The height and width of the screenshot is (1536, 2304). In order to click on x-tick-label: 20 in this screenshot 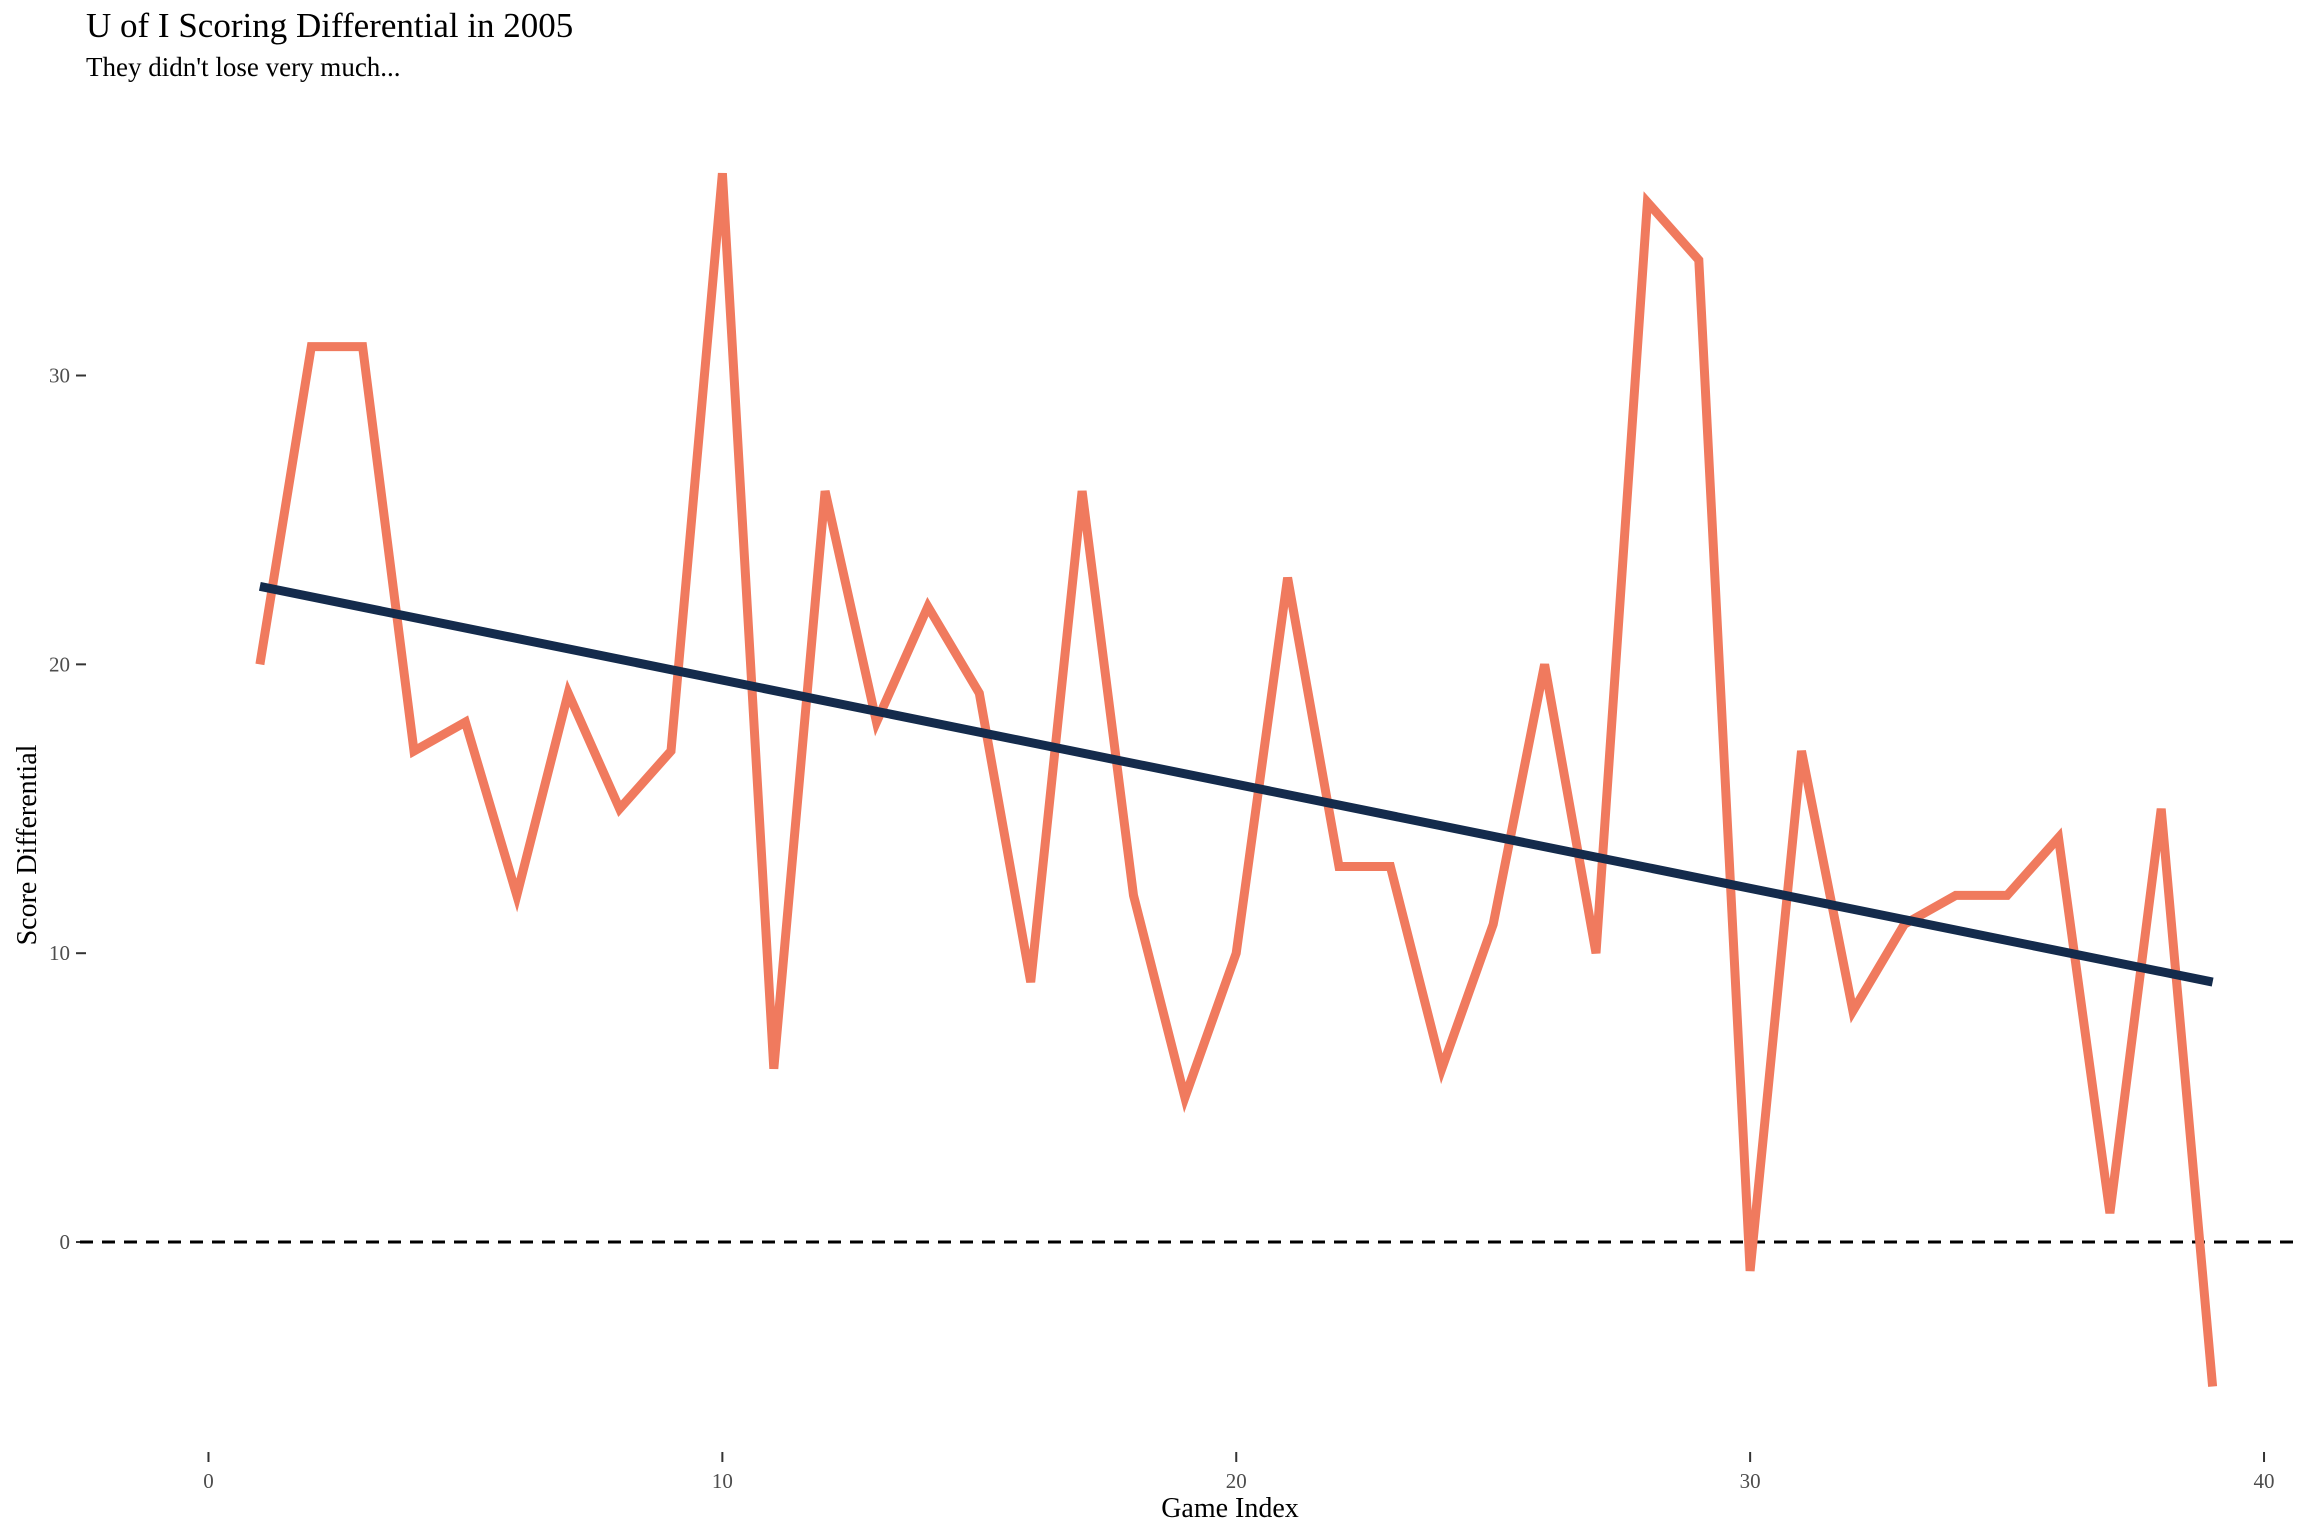, I will do `click(1236, 1481)`.